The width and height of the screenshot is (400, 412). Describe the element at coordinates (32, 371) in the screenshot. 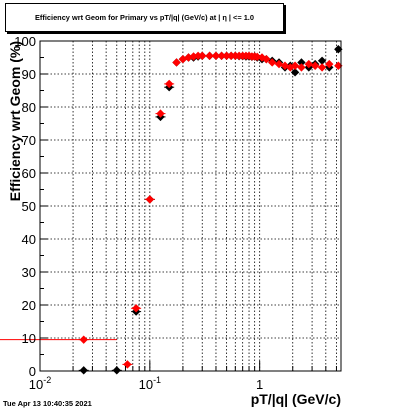

I see `y-tick-label: 0` at that location.